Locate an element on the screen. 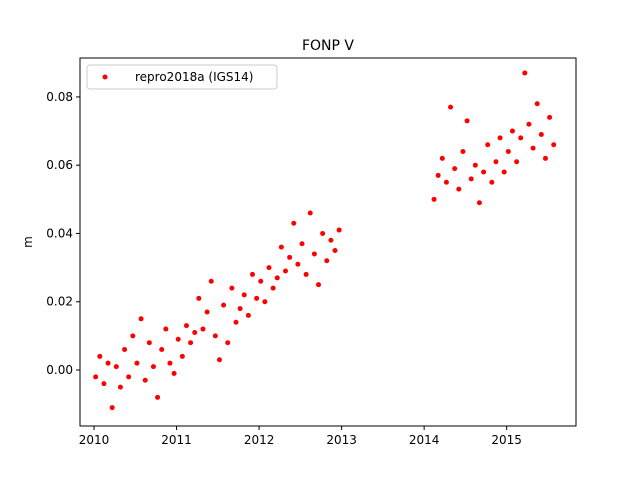 Image resolution: width=640 pixels, height=484 pixels. x-tick-label: 2014 is located at coordinates (424, 440).